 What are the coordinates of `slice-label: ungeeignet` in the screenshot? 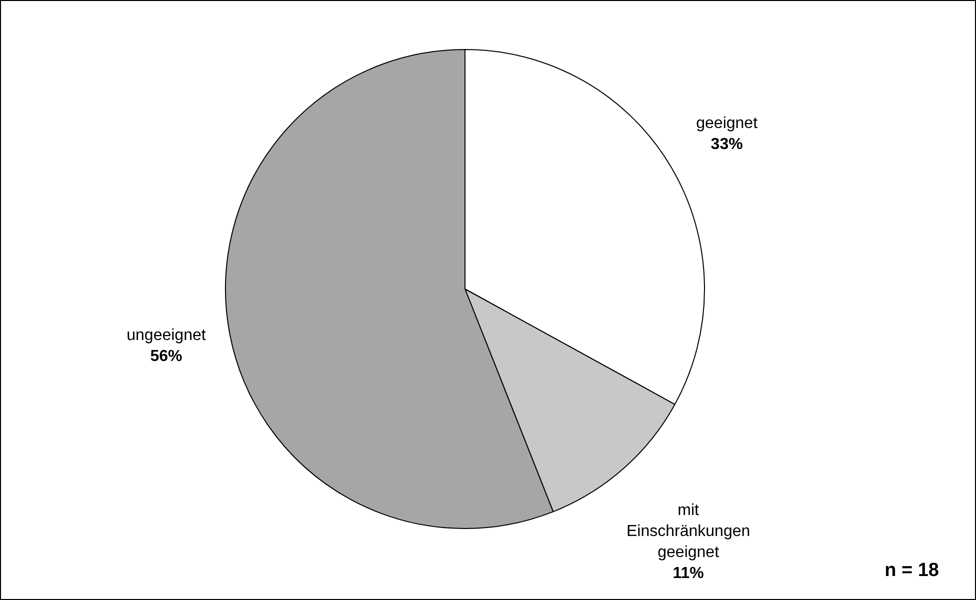 It's located at (166, 335).